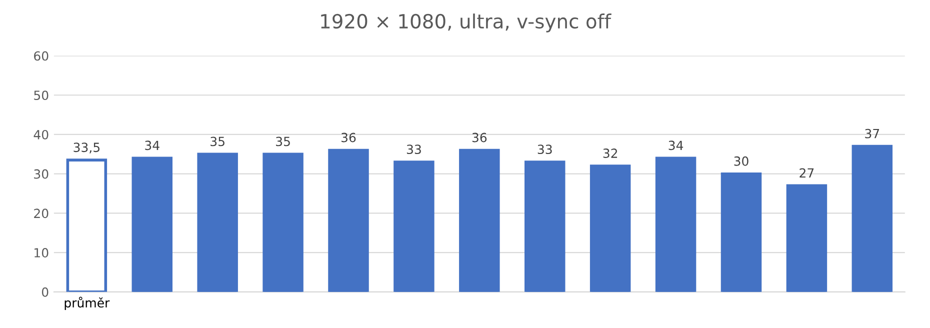 The height and width of the screenshot is (328, 930). Describe the element at coordinates (741, 161) in the screenshot. I see `data-label: 30` at that location.